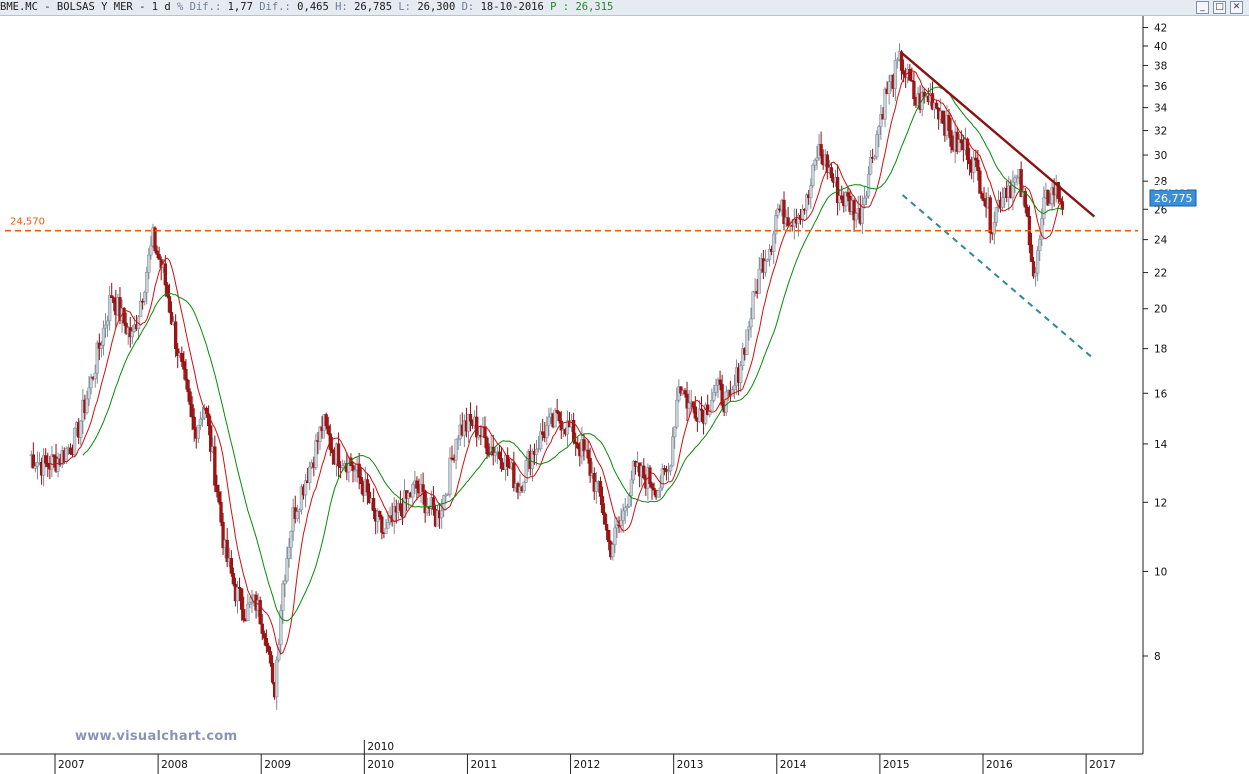  Describe the element at coordinates (373, 7) in the screenshot. I see `high-value: 26,785` at that location.